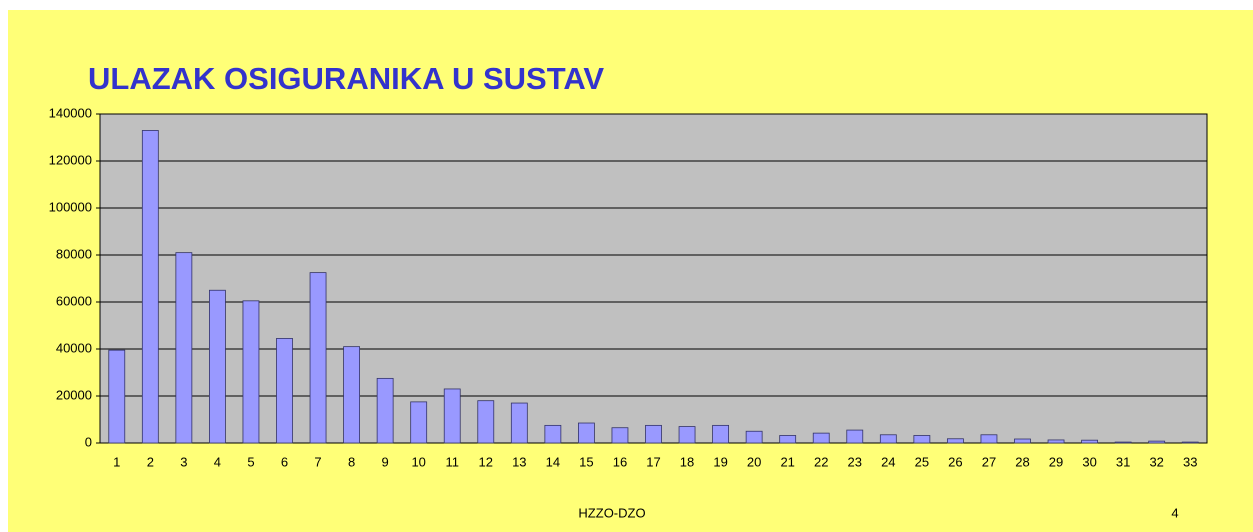 Image resolution: width=1253 pixels, height=532 pixels. Describe the element at coordinates (452, 461) in the screenshot. I see `x-tick-label: 11` at that location.